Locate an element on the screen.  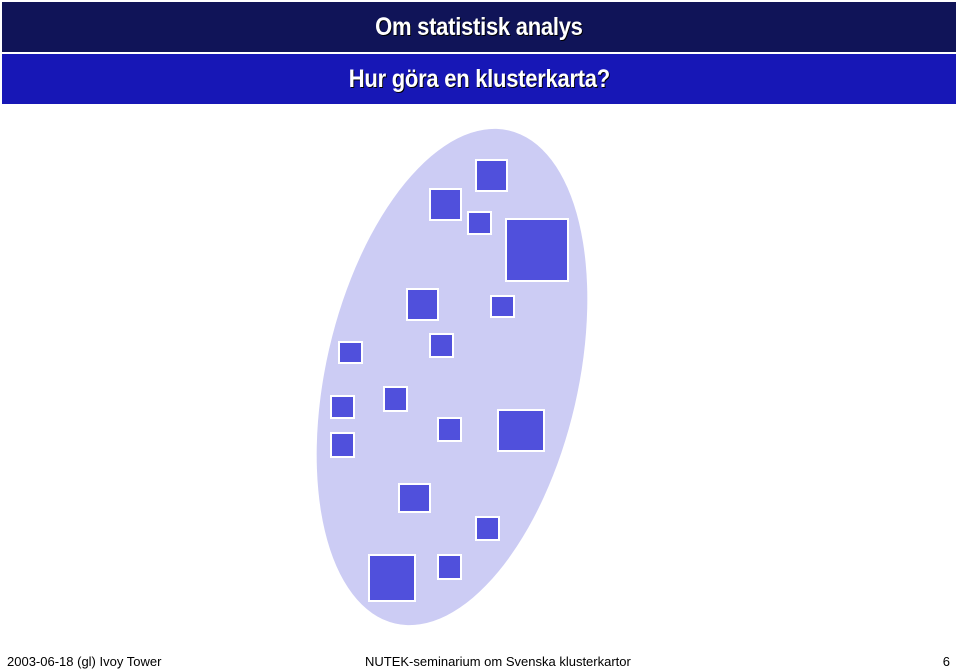
title-bar: Om statistisk analys is located at coordinates (479, 27).